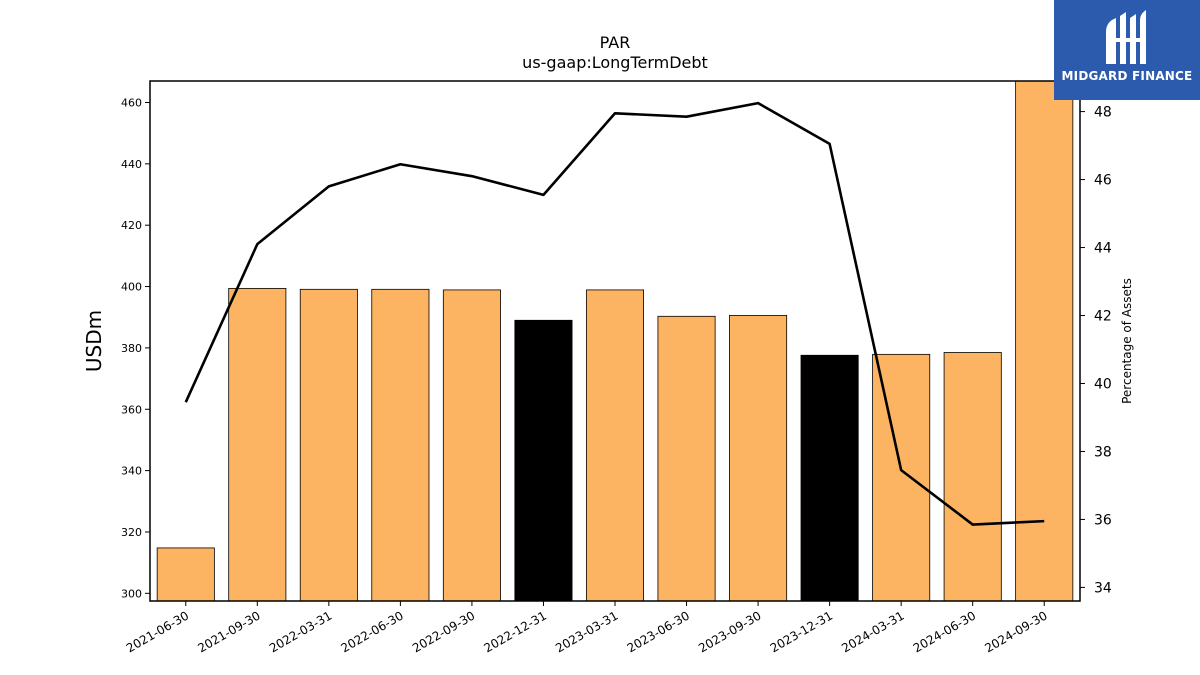 This screenshot has width=1200, height=675. I want to click on y-tick-label: 380, so click(131, 348).